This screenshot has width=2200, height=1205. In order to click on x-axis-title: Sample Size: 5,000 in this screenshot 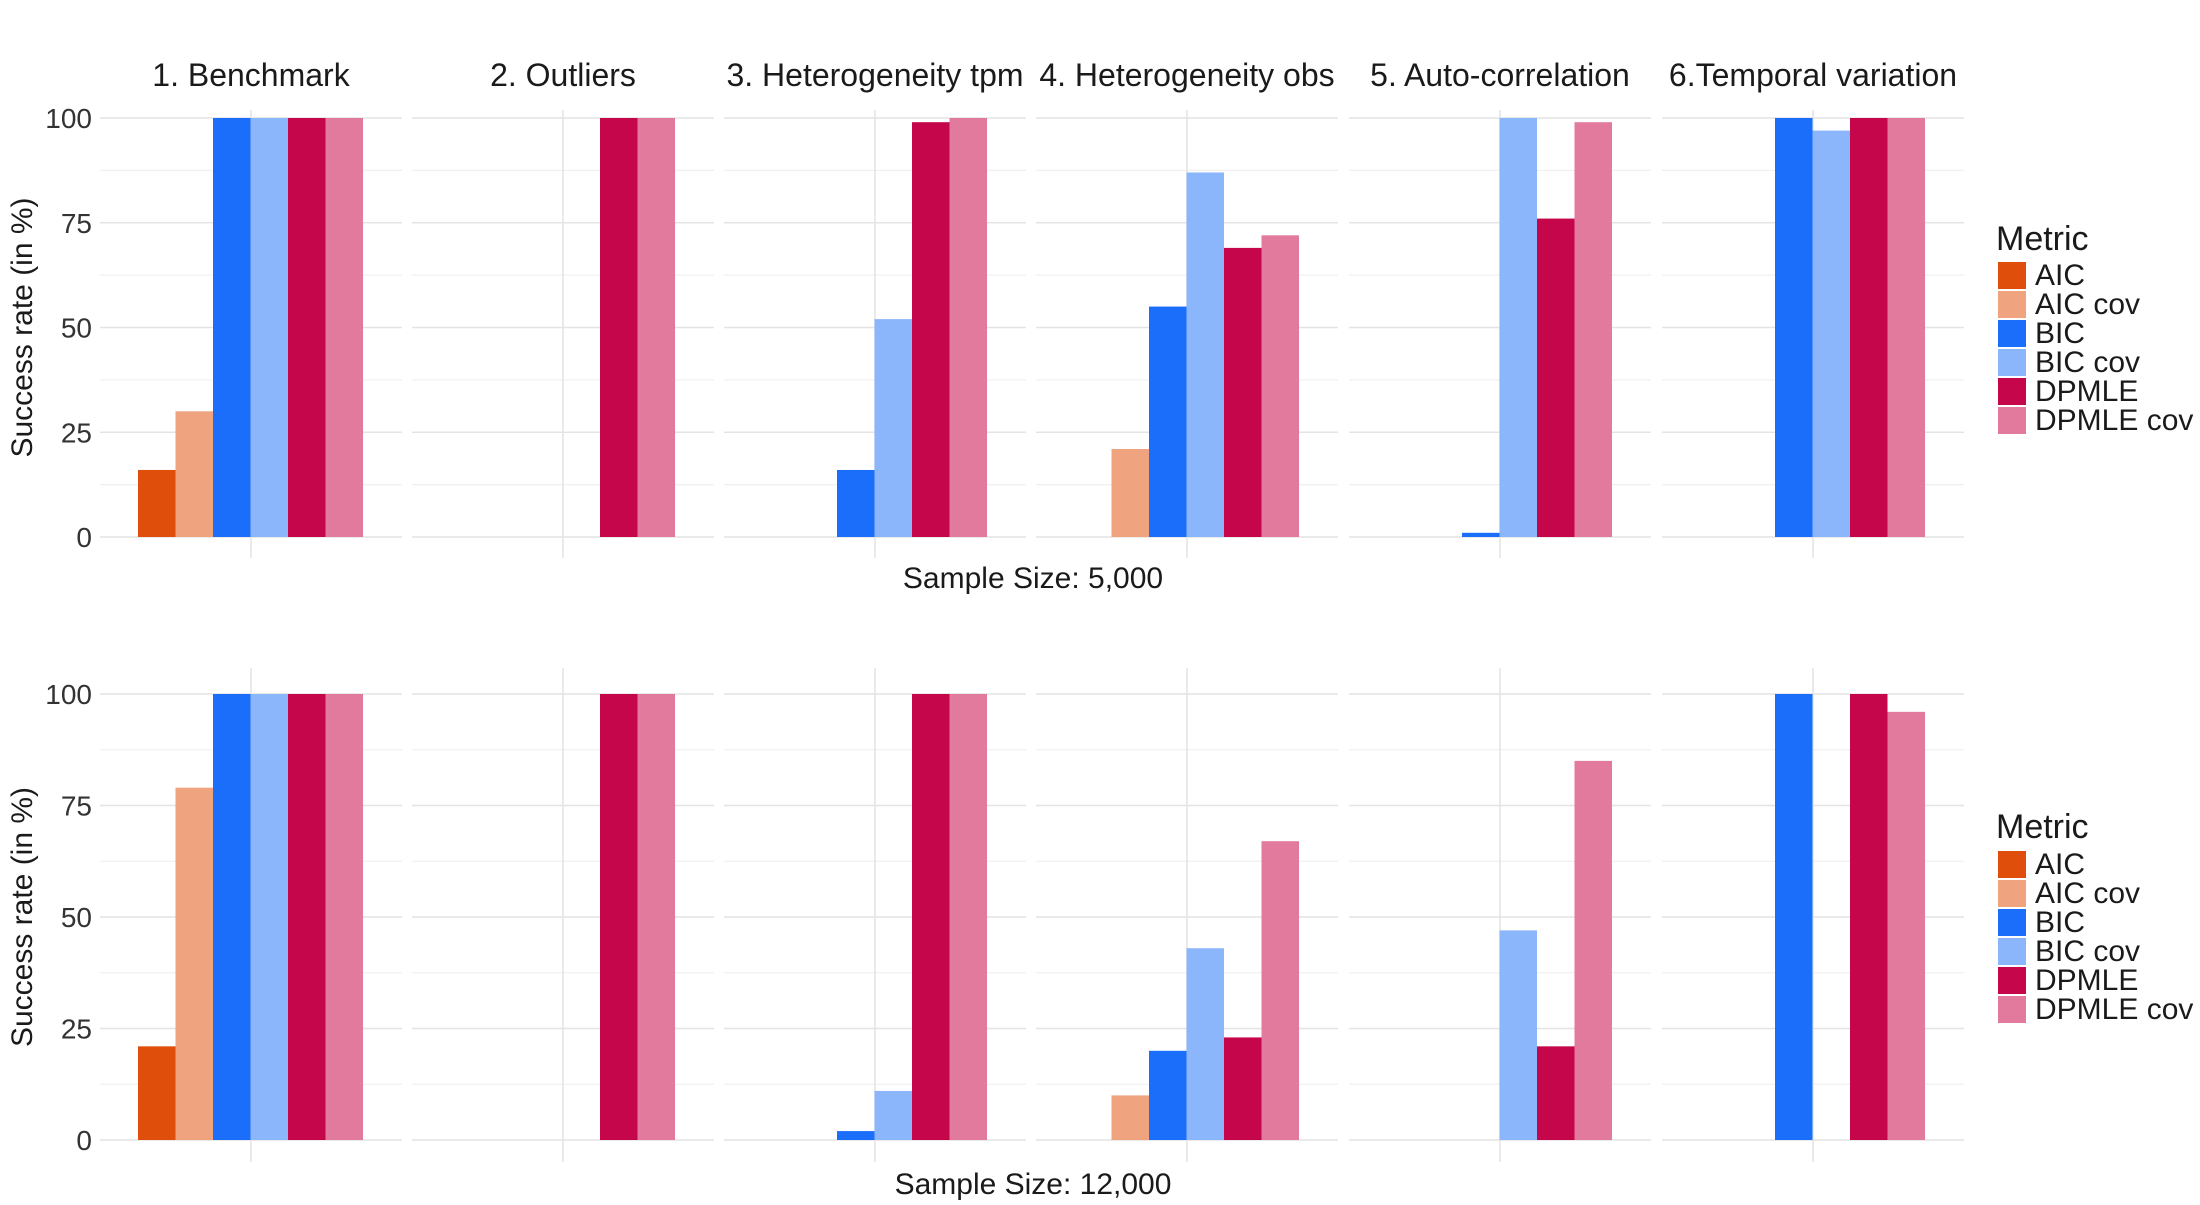, I will do `click(1033, 578)`.